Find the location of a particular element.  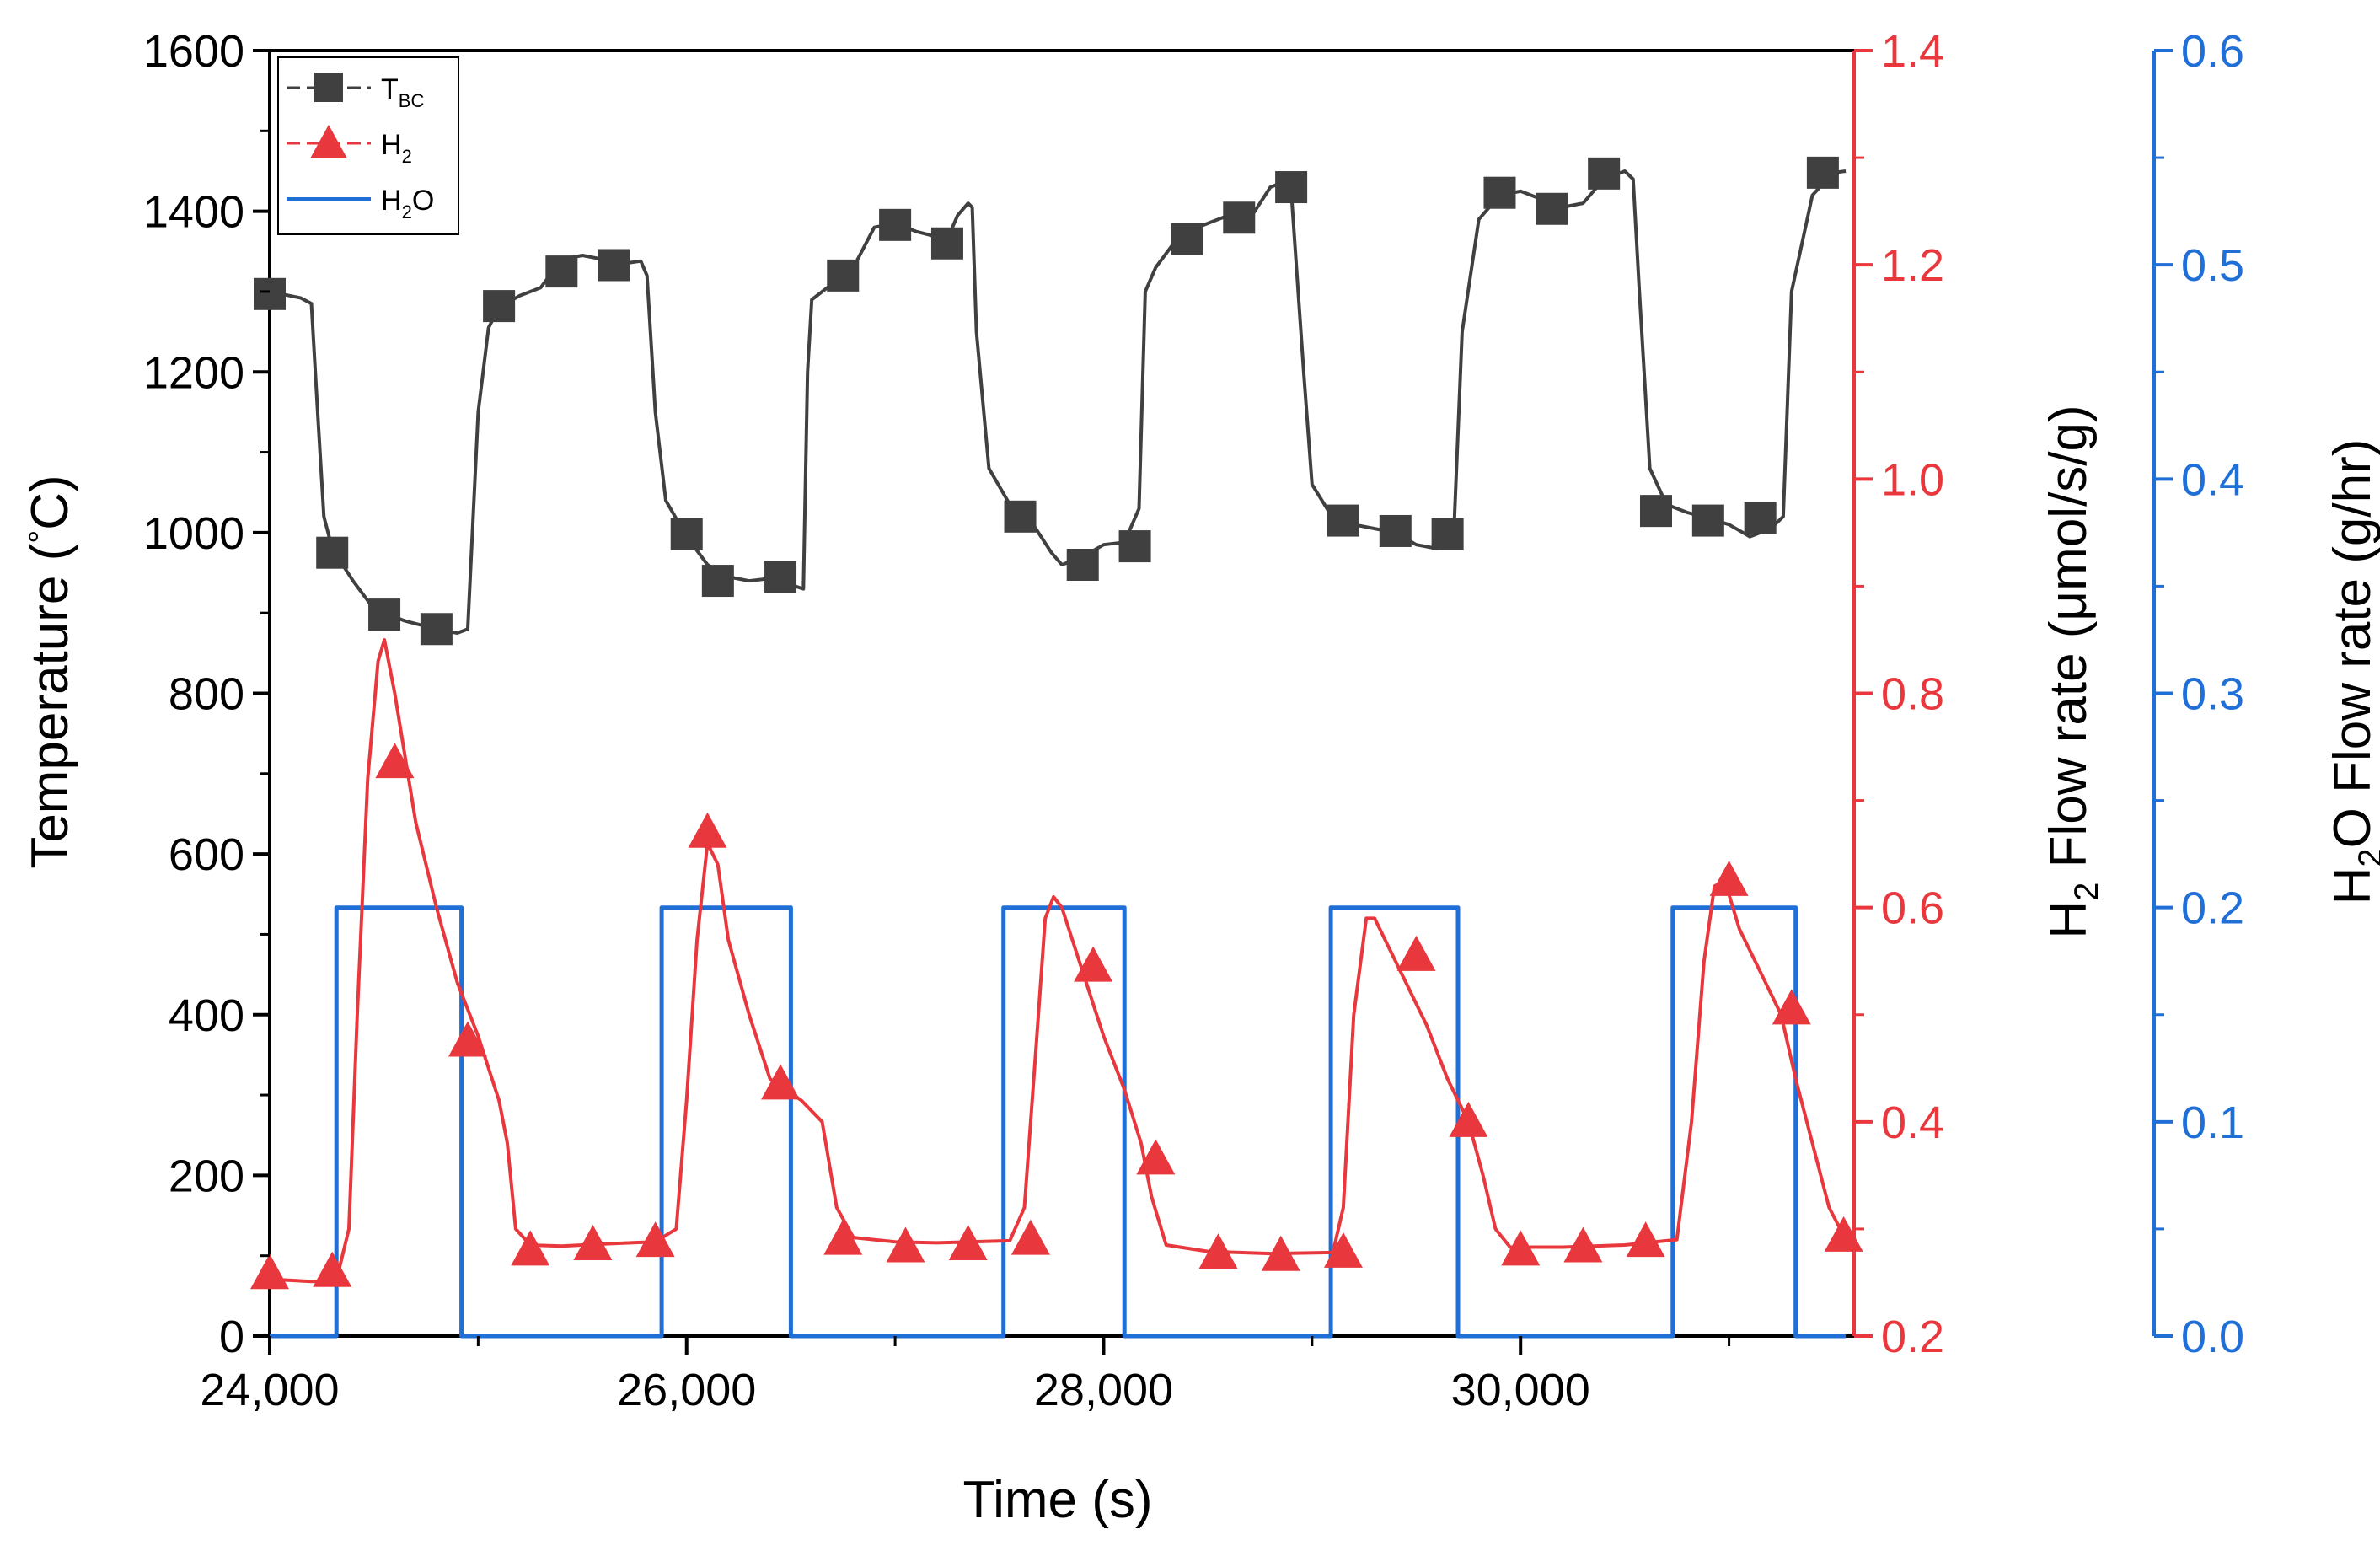

right-h2o-tick-label: 0.0 is located at coordinates (2212, 1337).